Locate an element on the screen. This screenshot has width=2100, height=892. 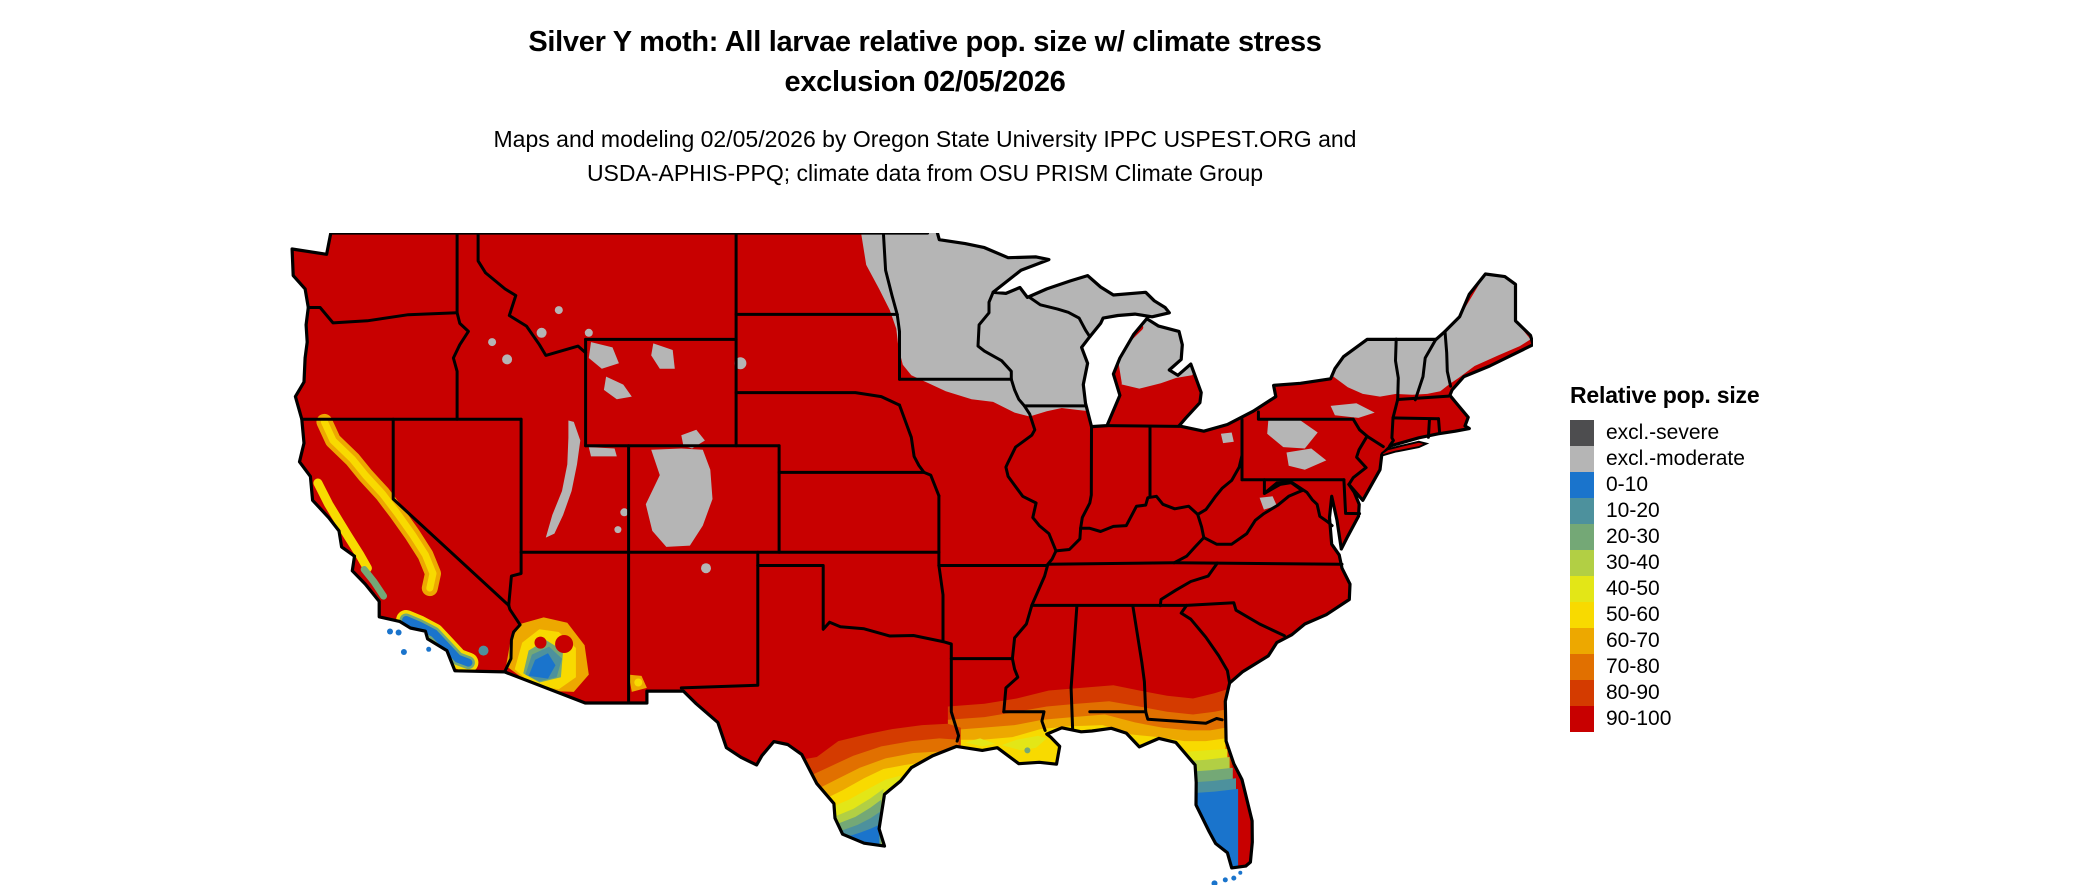
legend-item-label: 70-80 is located at coordinates (1633, 666).